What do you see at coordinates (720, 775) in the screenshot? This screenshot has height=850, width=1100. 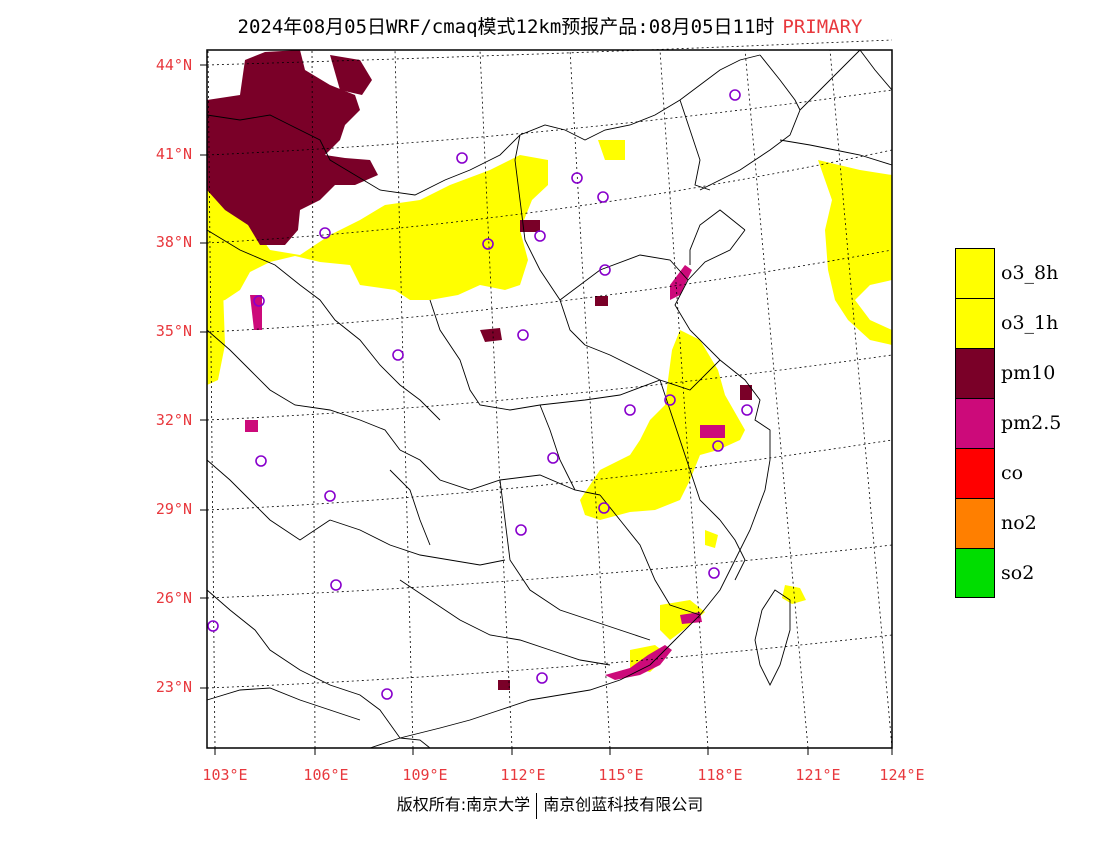 I see `lon-label: 118°E` at bounding box center [720, 775].